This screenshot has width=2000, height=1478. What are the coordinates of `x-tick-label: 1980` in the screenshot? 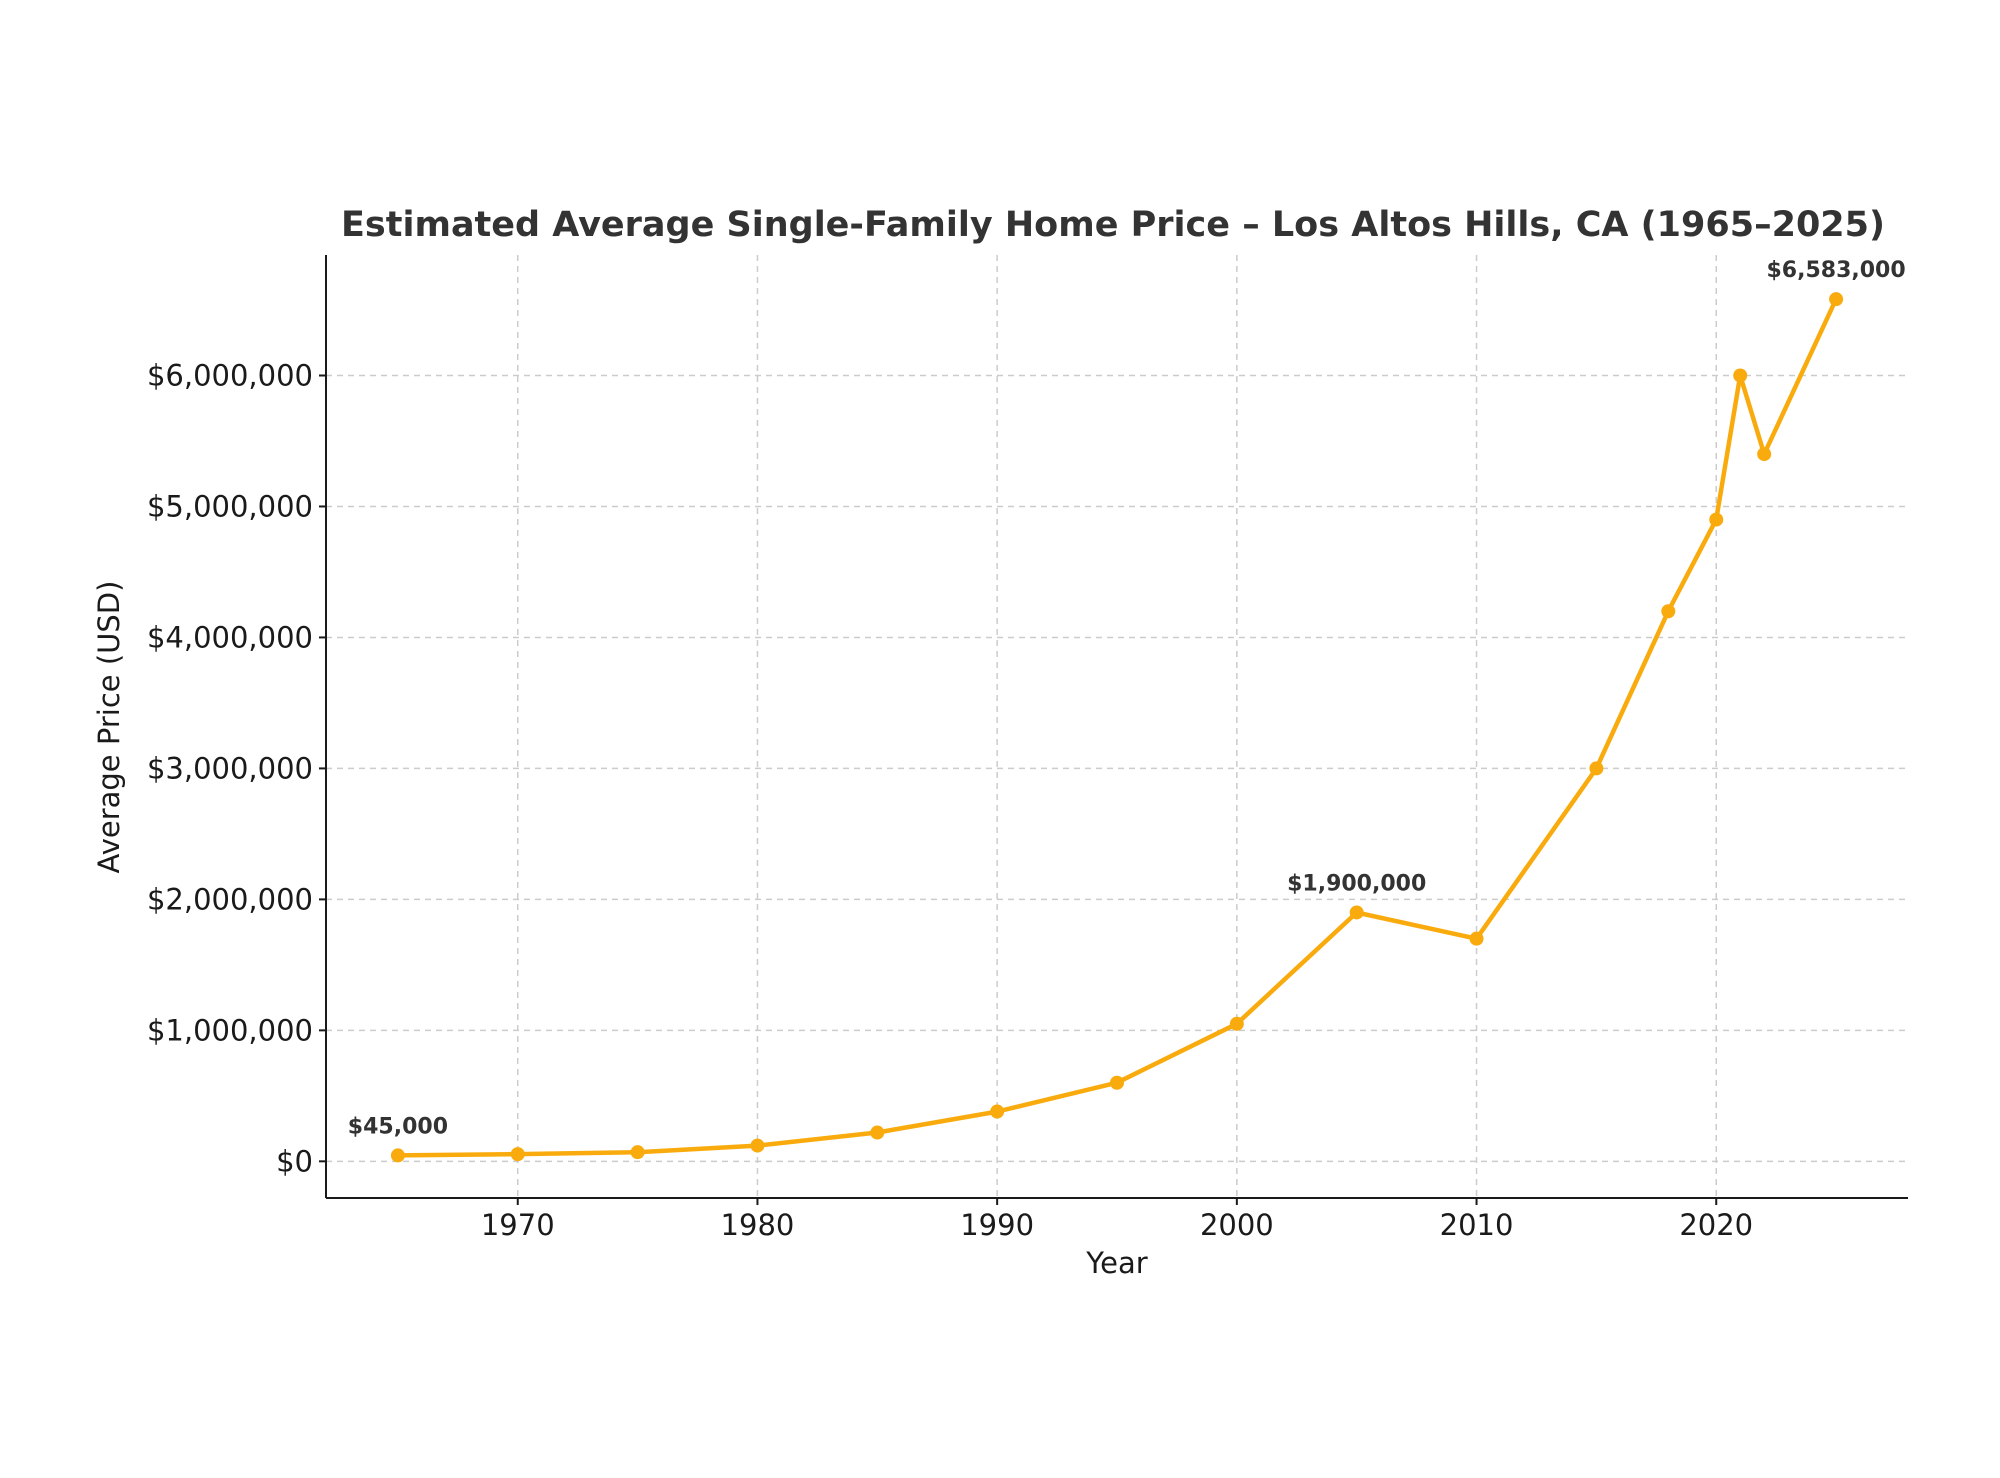 It's located at (758, 1225).